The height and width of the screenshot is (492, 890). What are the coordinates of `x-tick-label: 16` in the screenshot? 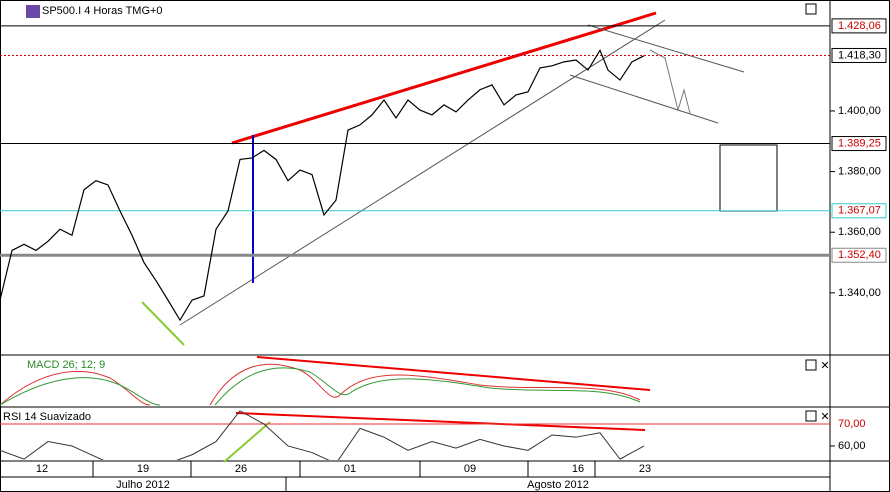 It's located at (578, 469).